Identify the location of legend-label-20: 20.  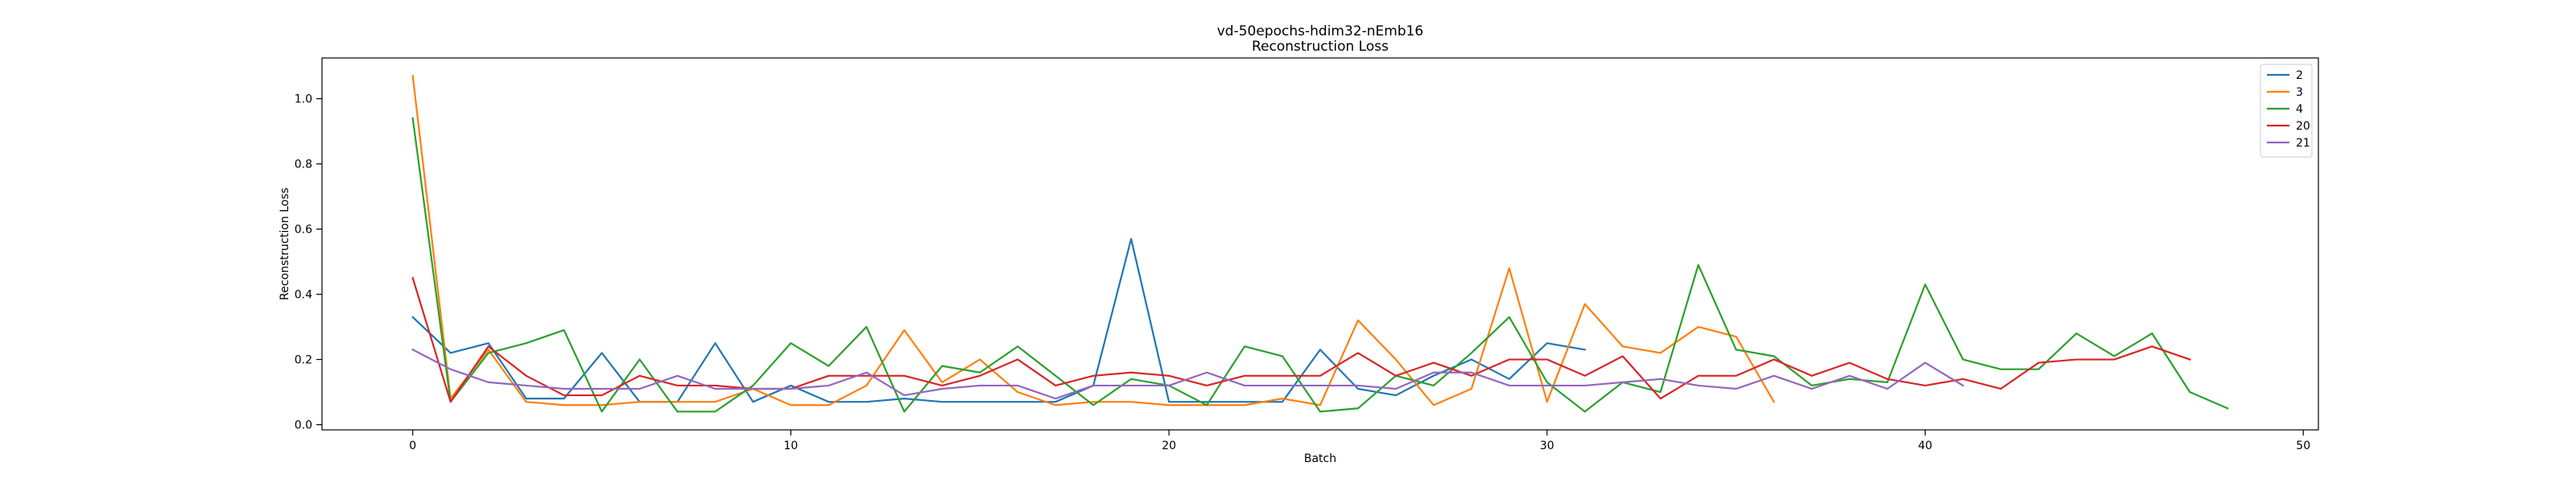
(2303, 126).